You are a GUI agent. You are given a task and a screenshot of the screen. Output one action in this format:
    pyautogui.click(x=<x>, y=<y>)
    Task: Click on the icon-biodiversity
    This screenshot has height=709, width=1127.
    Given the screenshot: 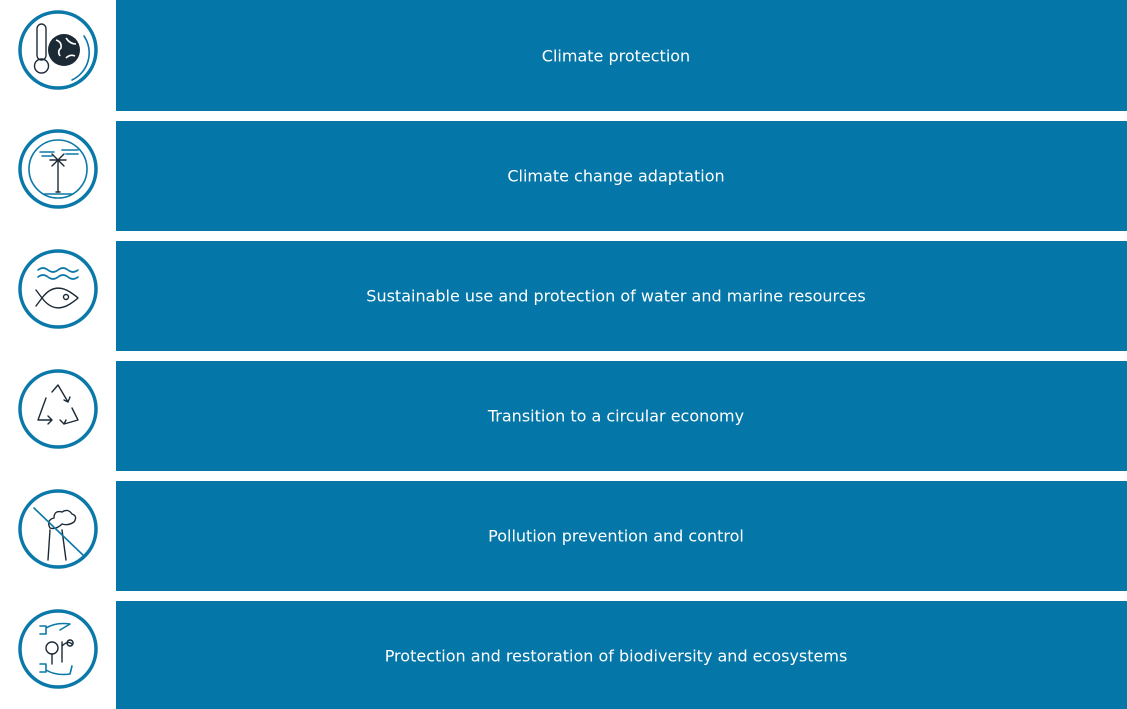 What is the action you would take?
    pyautogui.click(x=58, y=649)
    